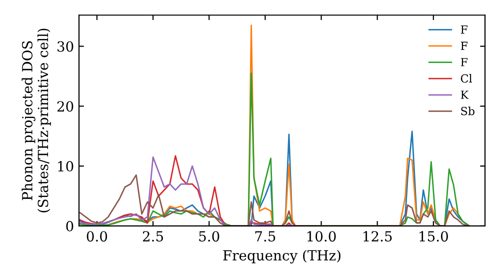 The width and height of the screenshot is (500, 280). What do you see at coordinates (70, 226) in the screenshot?
I see `y-tick-label: 0` at bounding box center [70, 226].